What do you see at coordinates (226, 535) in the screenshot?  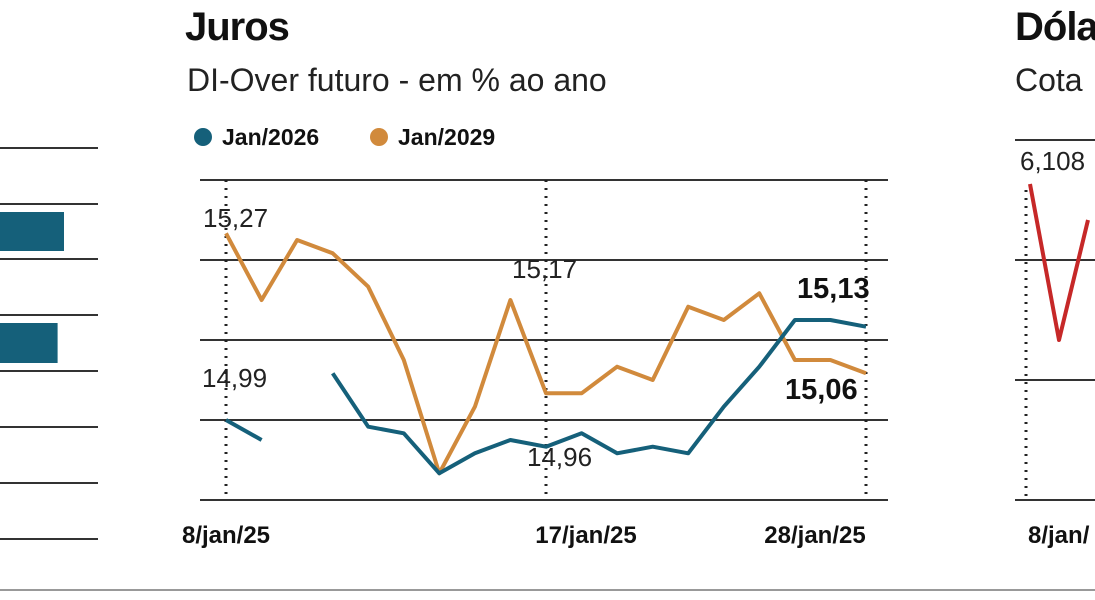 I see `x-tick-label: 8/jan/25` at bounding box center [226, 535].